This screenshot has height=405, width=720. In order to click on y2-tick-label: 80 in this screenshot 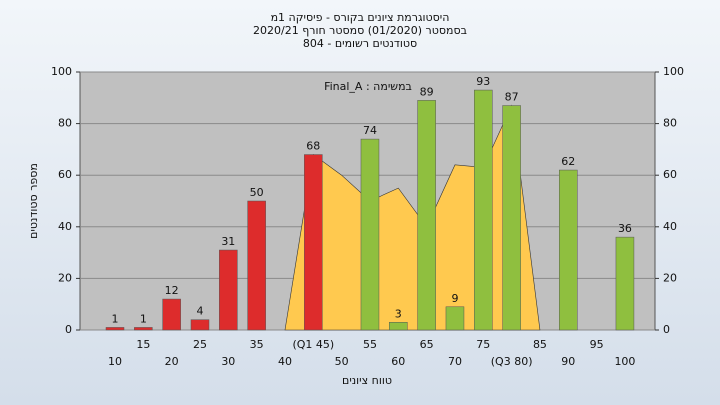, I will do `click(670, 123)`.